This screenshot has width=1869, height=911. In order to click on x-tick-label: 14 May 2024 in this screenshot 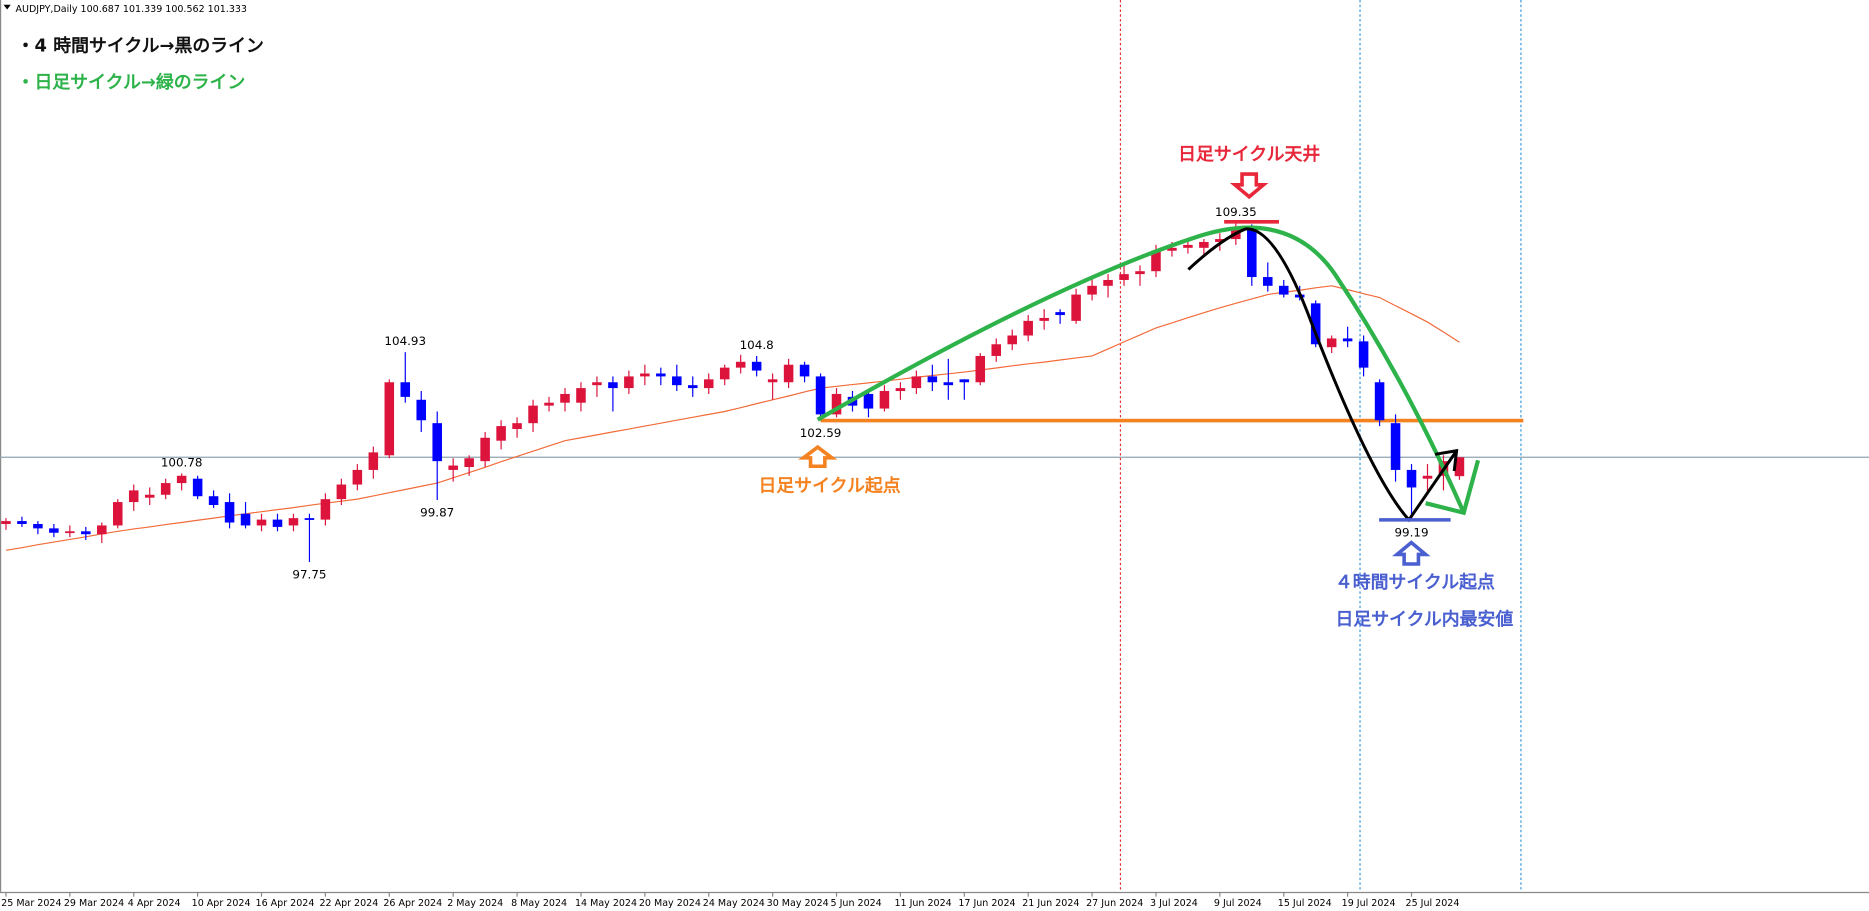, I will do `click(606, 903)`.